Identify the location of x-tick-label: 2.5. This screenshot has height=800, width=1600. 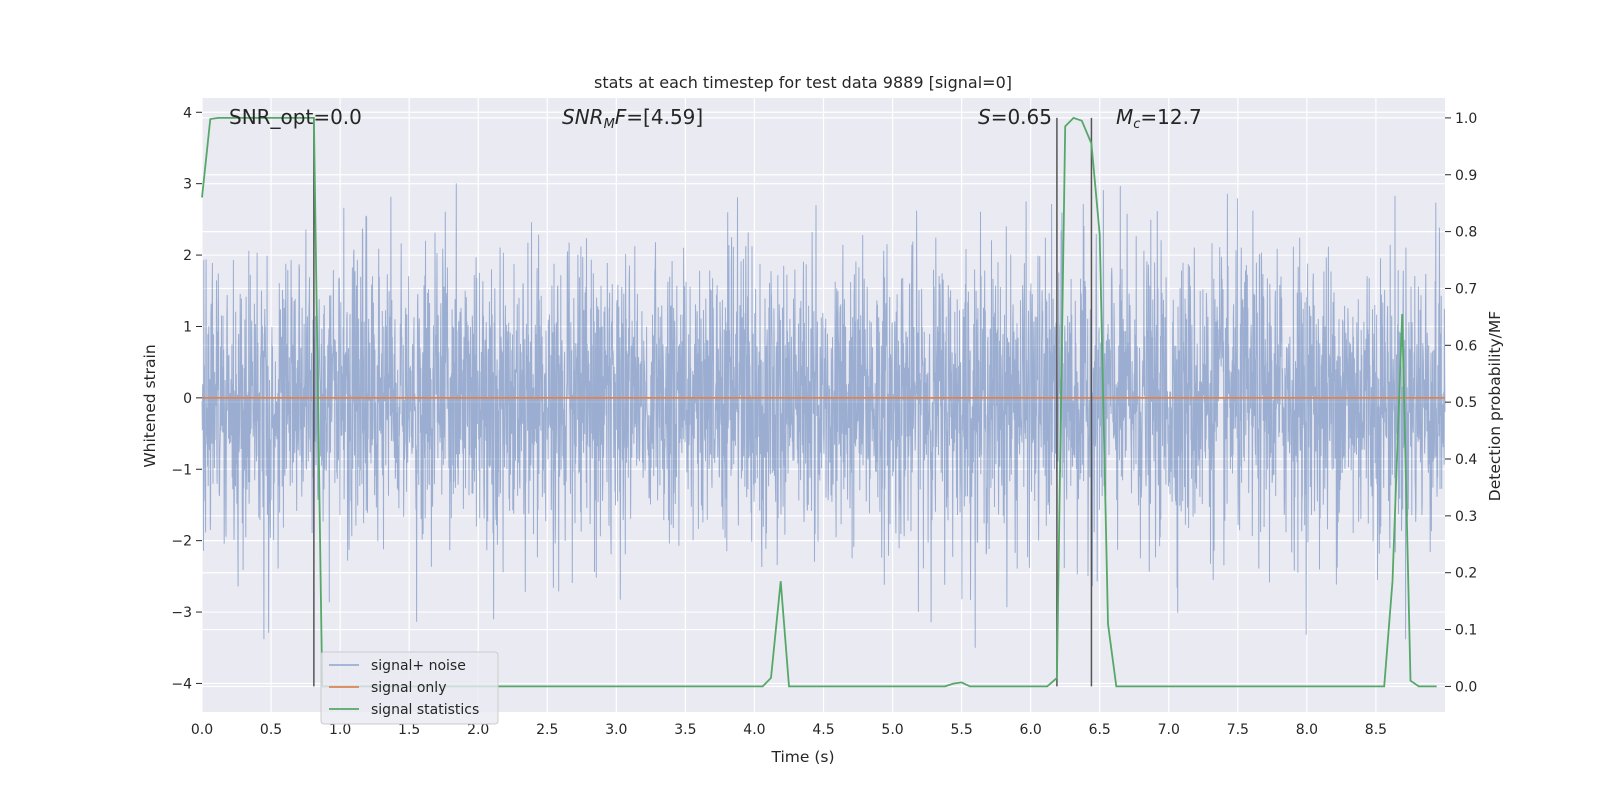
(547, 730).